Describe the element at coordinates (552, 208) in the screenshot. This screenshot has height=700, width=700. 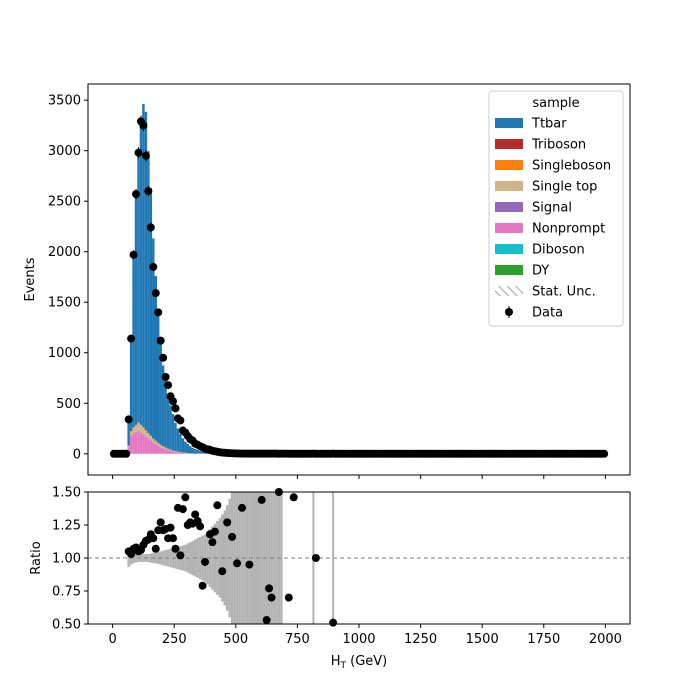
I see `legend-label: Signal` at that location.